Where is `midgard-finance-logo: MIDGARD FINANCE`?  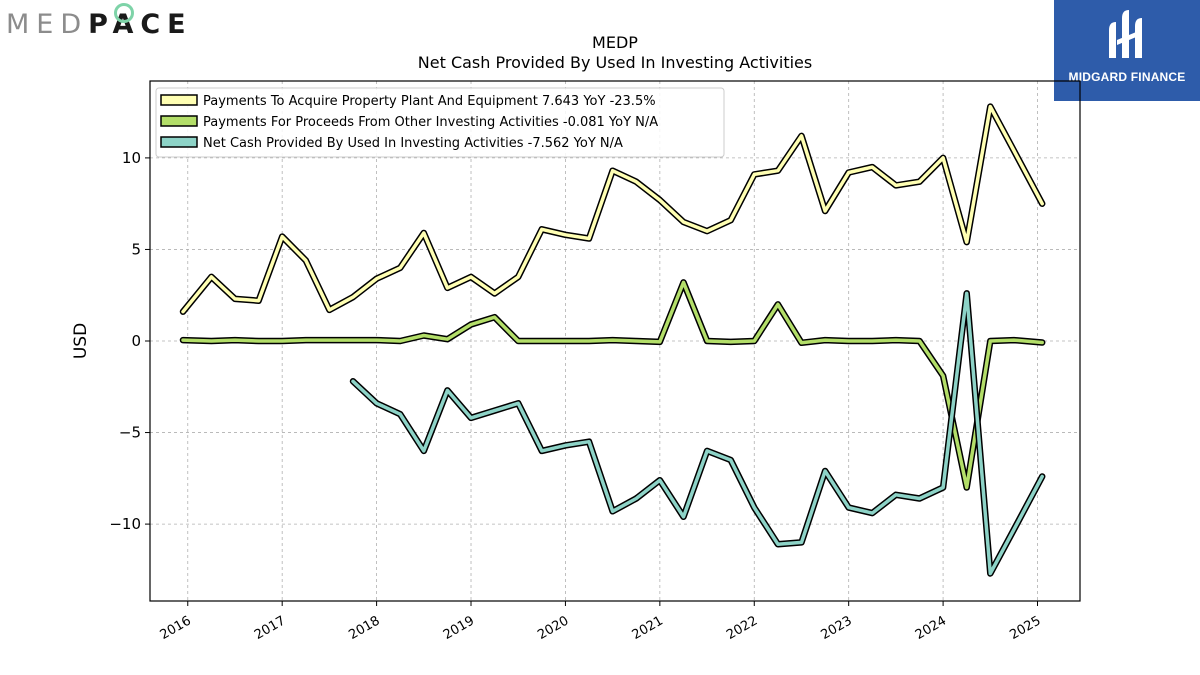 midgard-finance-logo: MIDGARD FINANCE is located at coordinates (1127, 50).